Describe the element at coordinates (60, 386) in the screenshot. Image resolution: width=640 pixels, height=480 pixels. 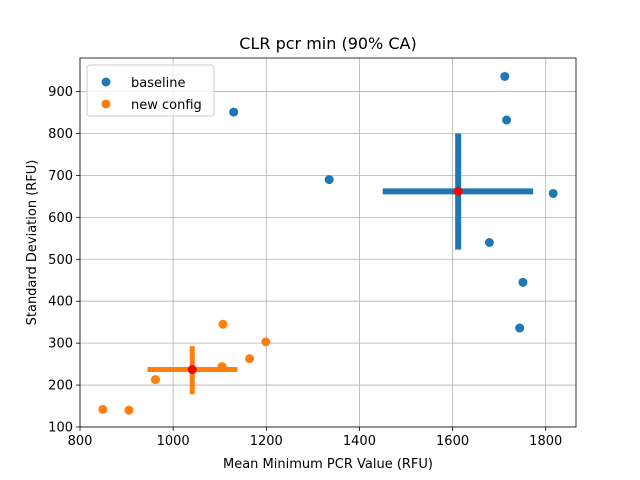
I see `y-tick-label: 200` at that location.